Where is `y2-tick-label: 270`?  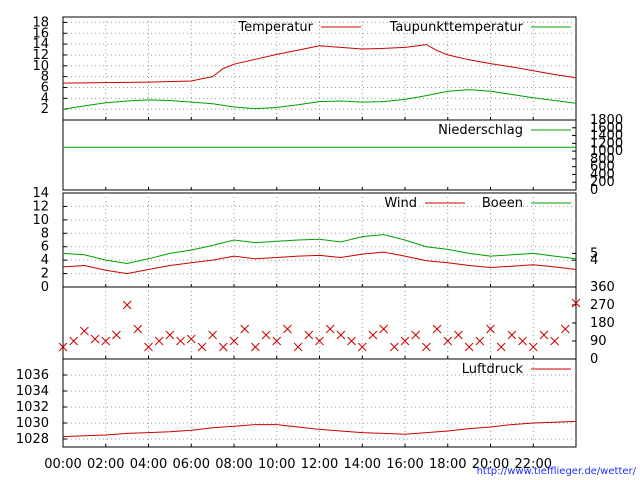 y2-tick-label: 270 is located at coordinates (602, 305).